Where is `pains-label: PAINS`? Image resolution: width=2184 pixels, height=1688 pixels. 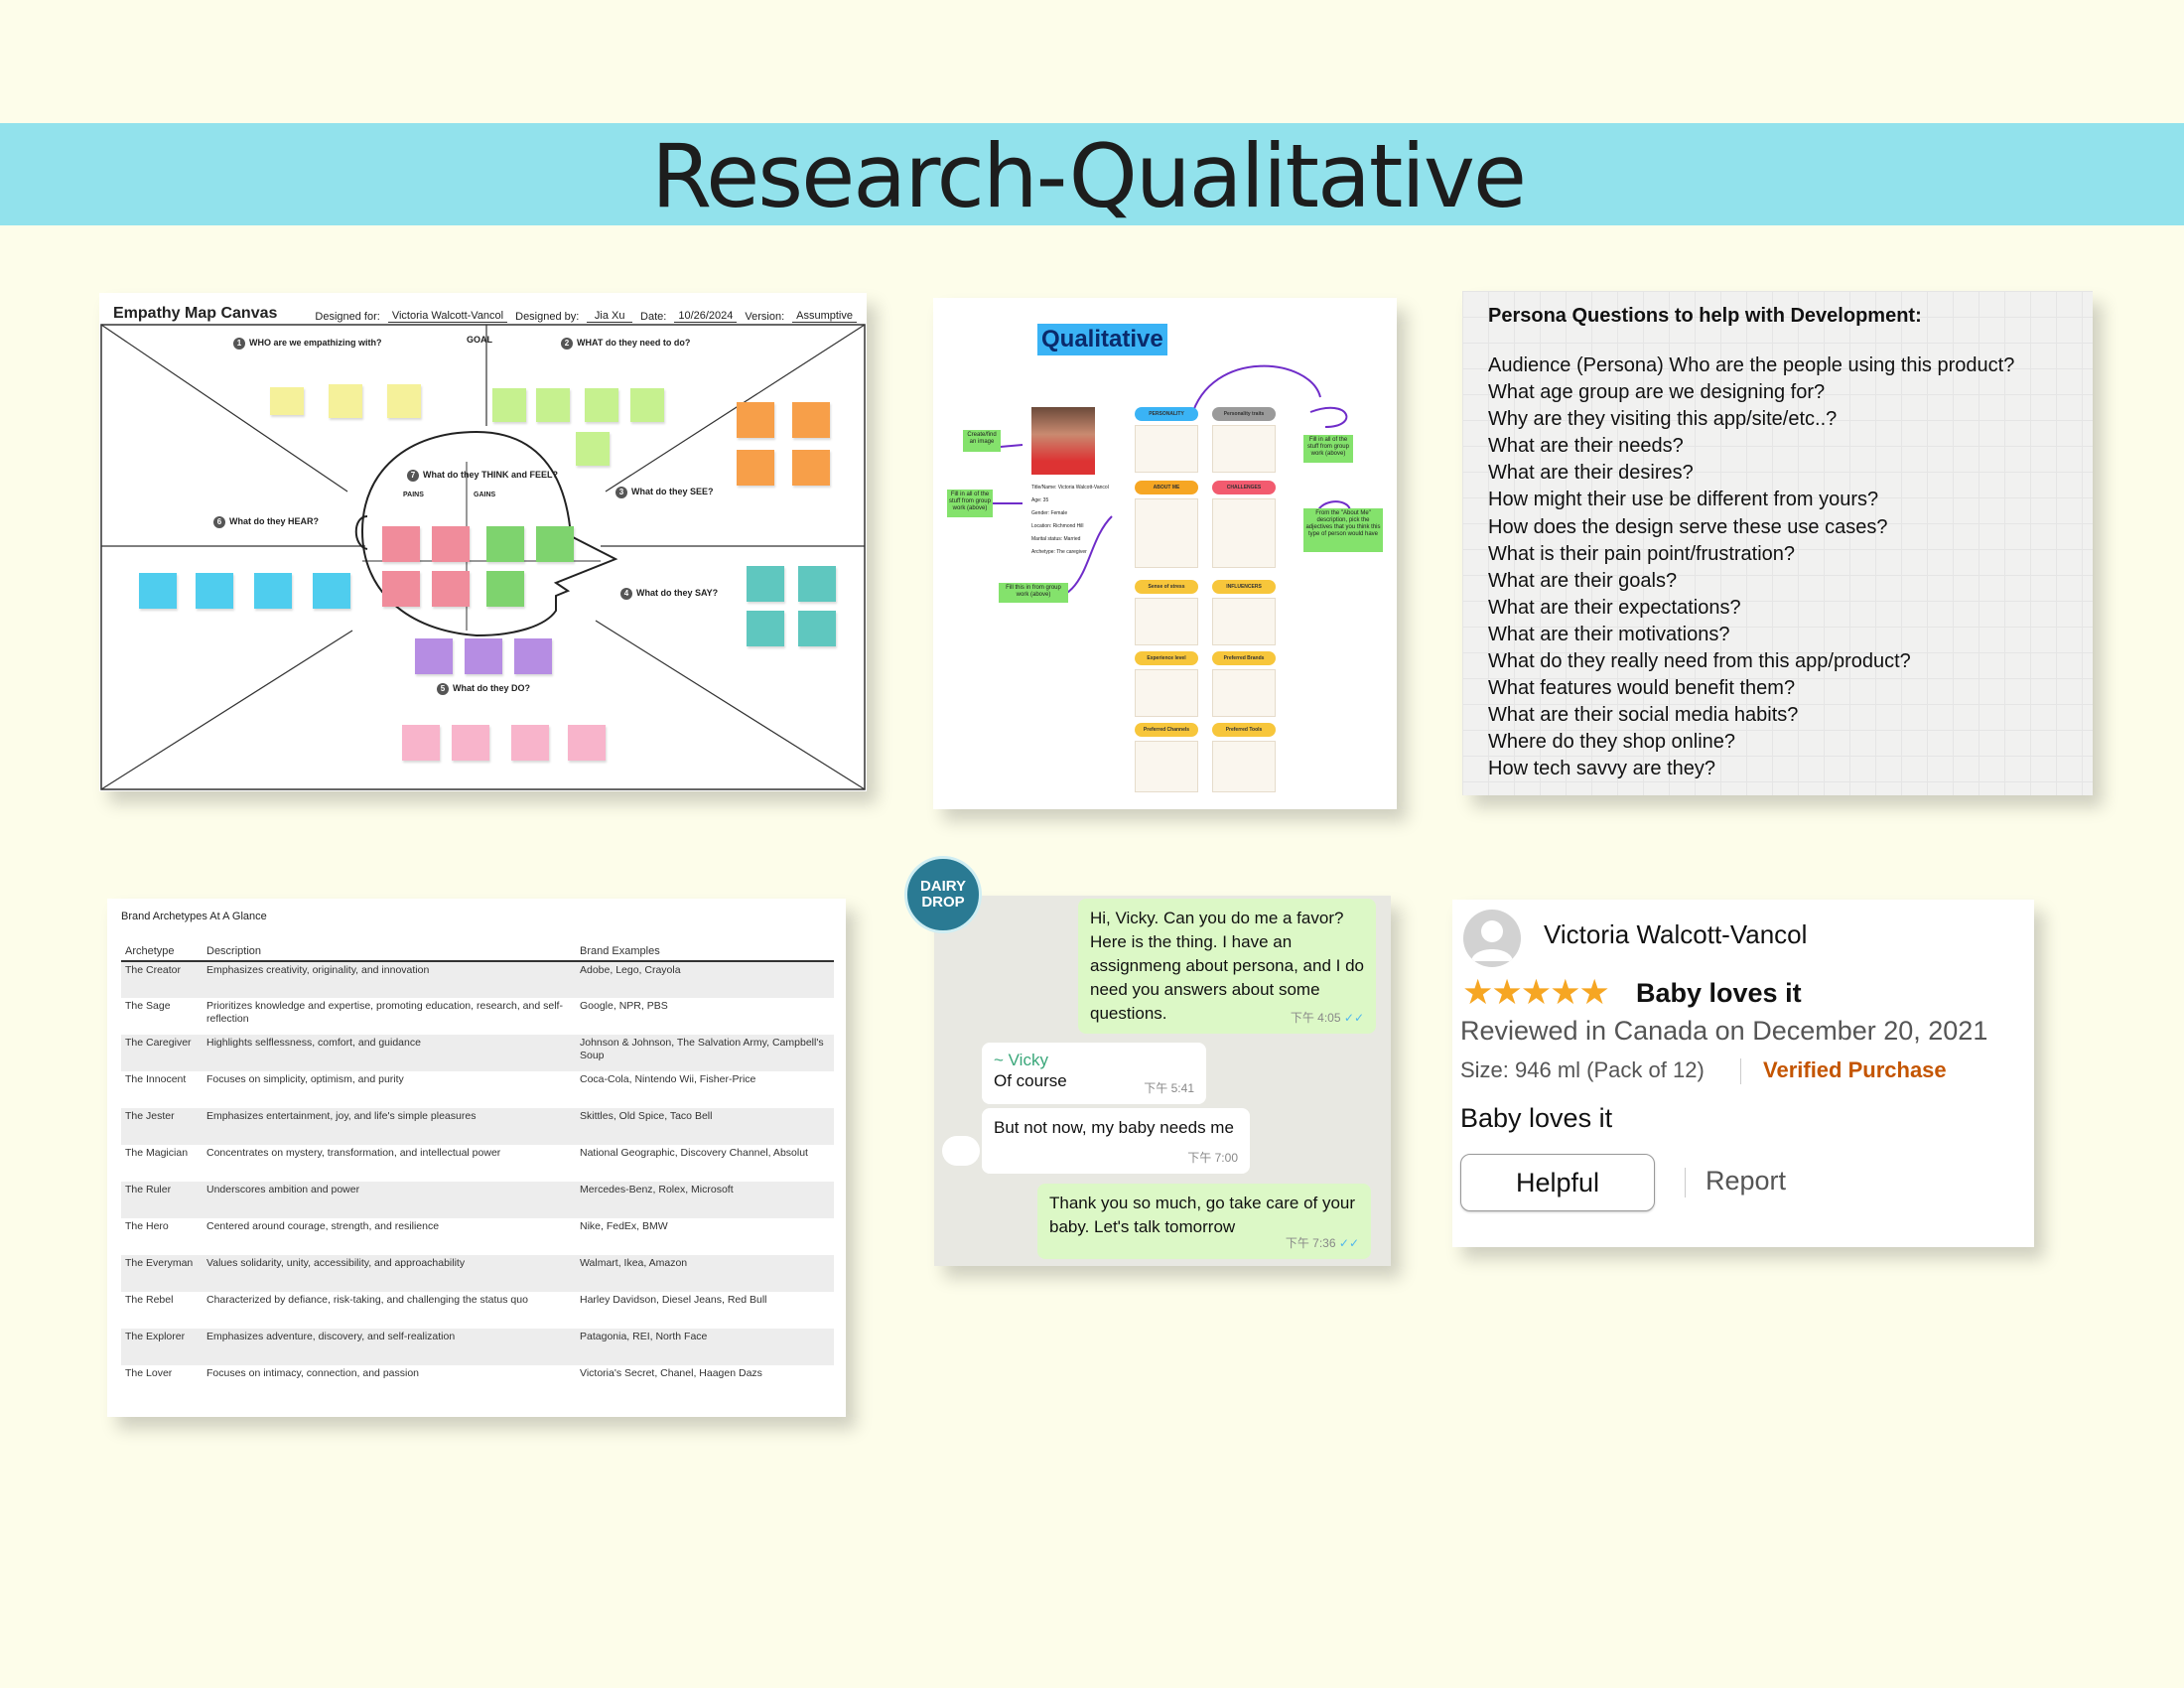 pains-label: PAINS is located at coordinates (413, 495).